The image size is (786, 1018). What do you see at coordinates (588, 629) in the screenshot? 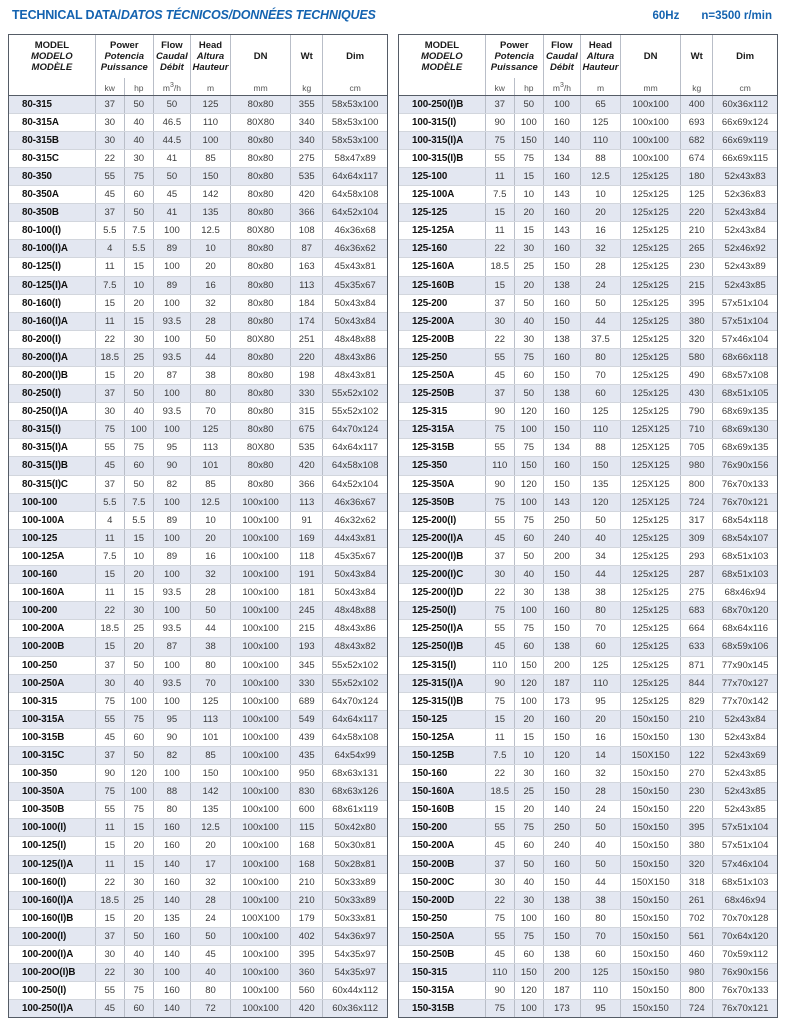
I see `table-row: 125-250(I)A 55 75 150 70 125x125 664 68x64x116` at bounding box center [588, 629].